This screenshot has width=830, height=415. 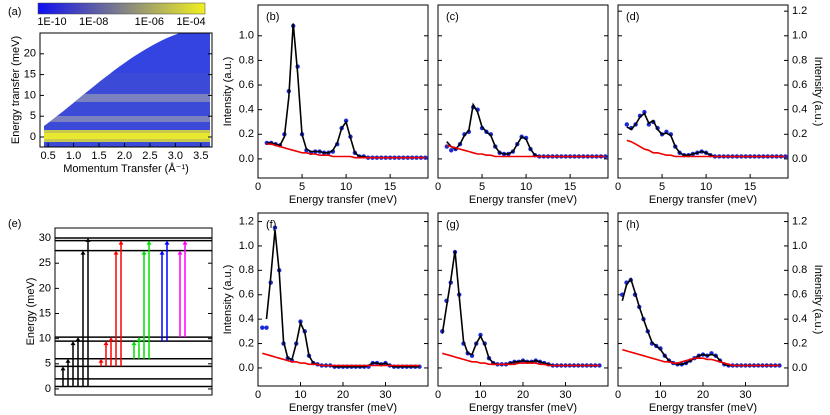 What do you see at coordinates (272, 17) in the screenshot?
I see `panel-label: (b)` at bounding box center [272, 17].